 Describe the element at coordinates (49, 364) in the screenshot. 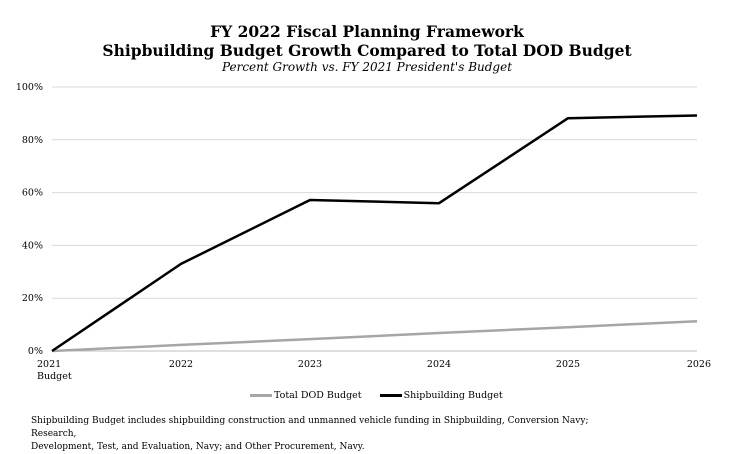

I see `x-tick-label: 2021` at that location.